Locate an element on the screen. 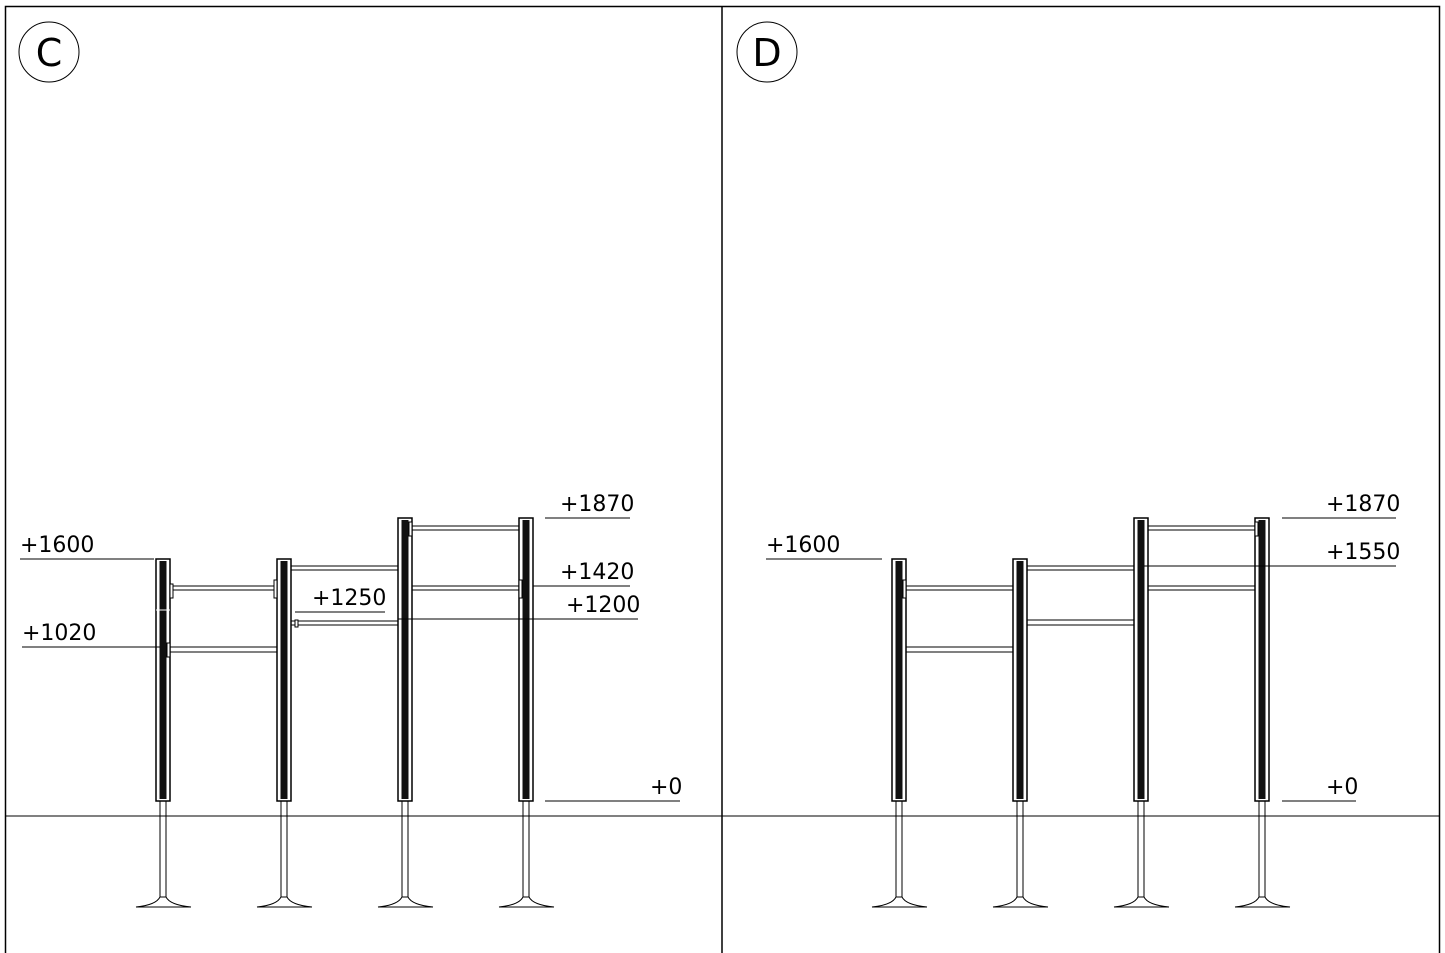 The width and height of the screenshot is (1445, 953). level-label: +1550 is located at coordinates (1363, 552).